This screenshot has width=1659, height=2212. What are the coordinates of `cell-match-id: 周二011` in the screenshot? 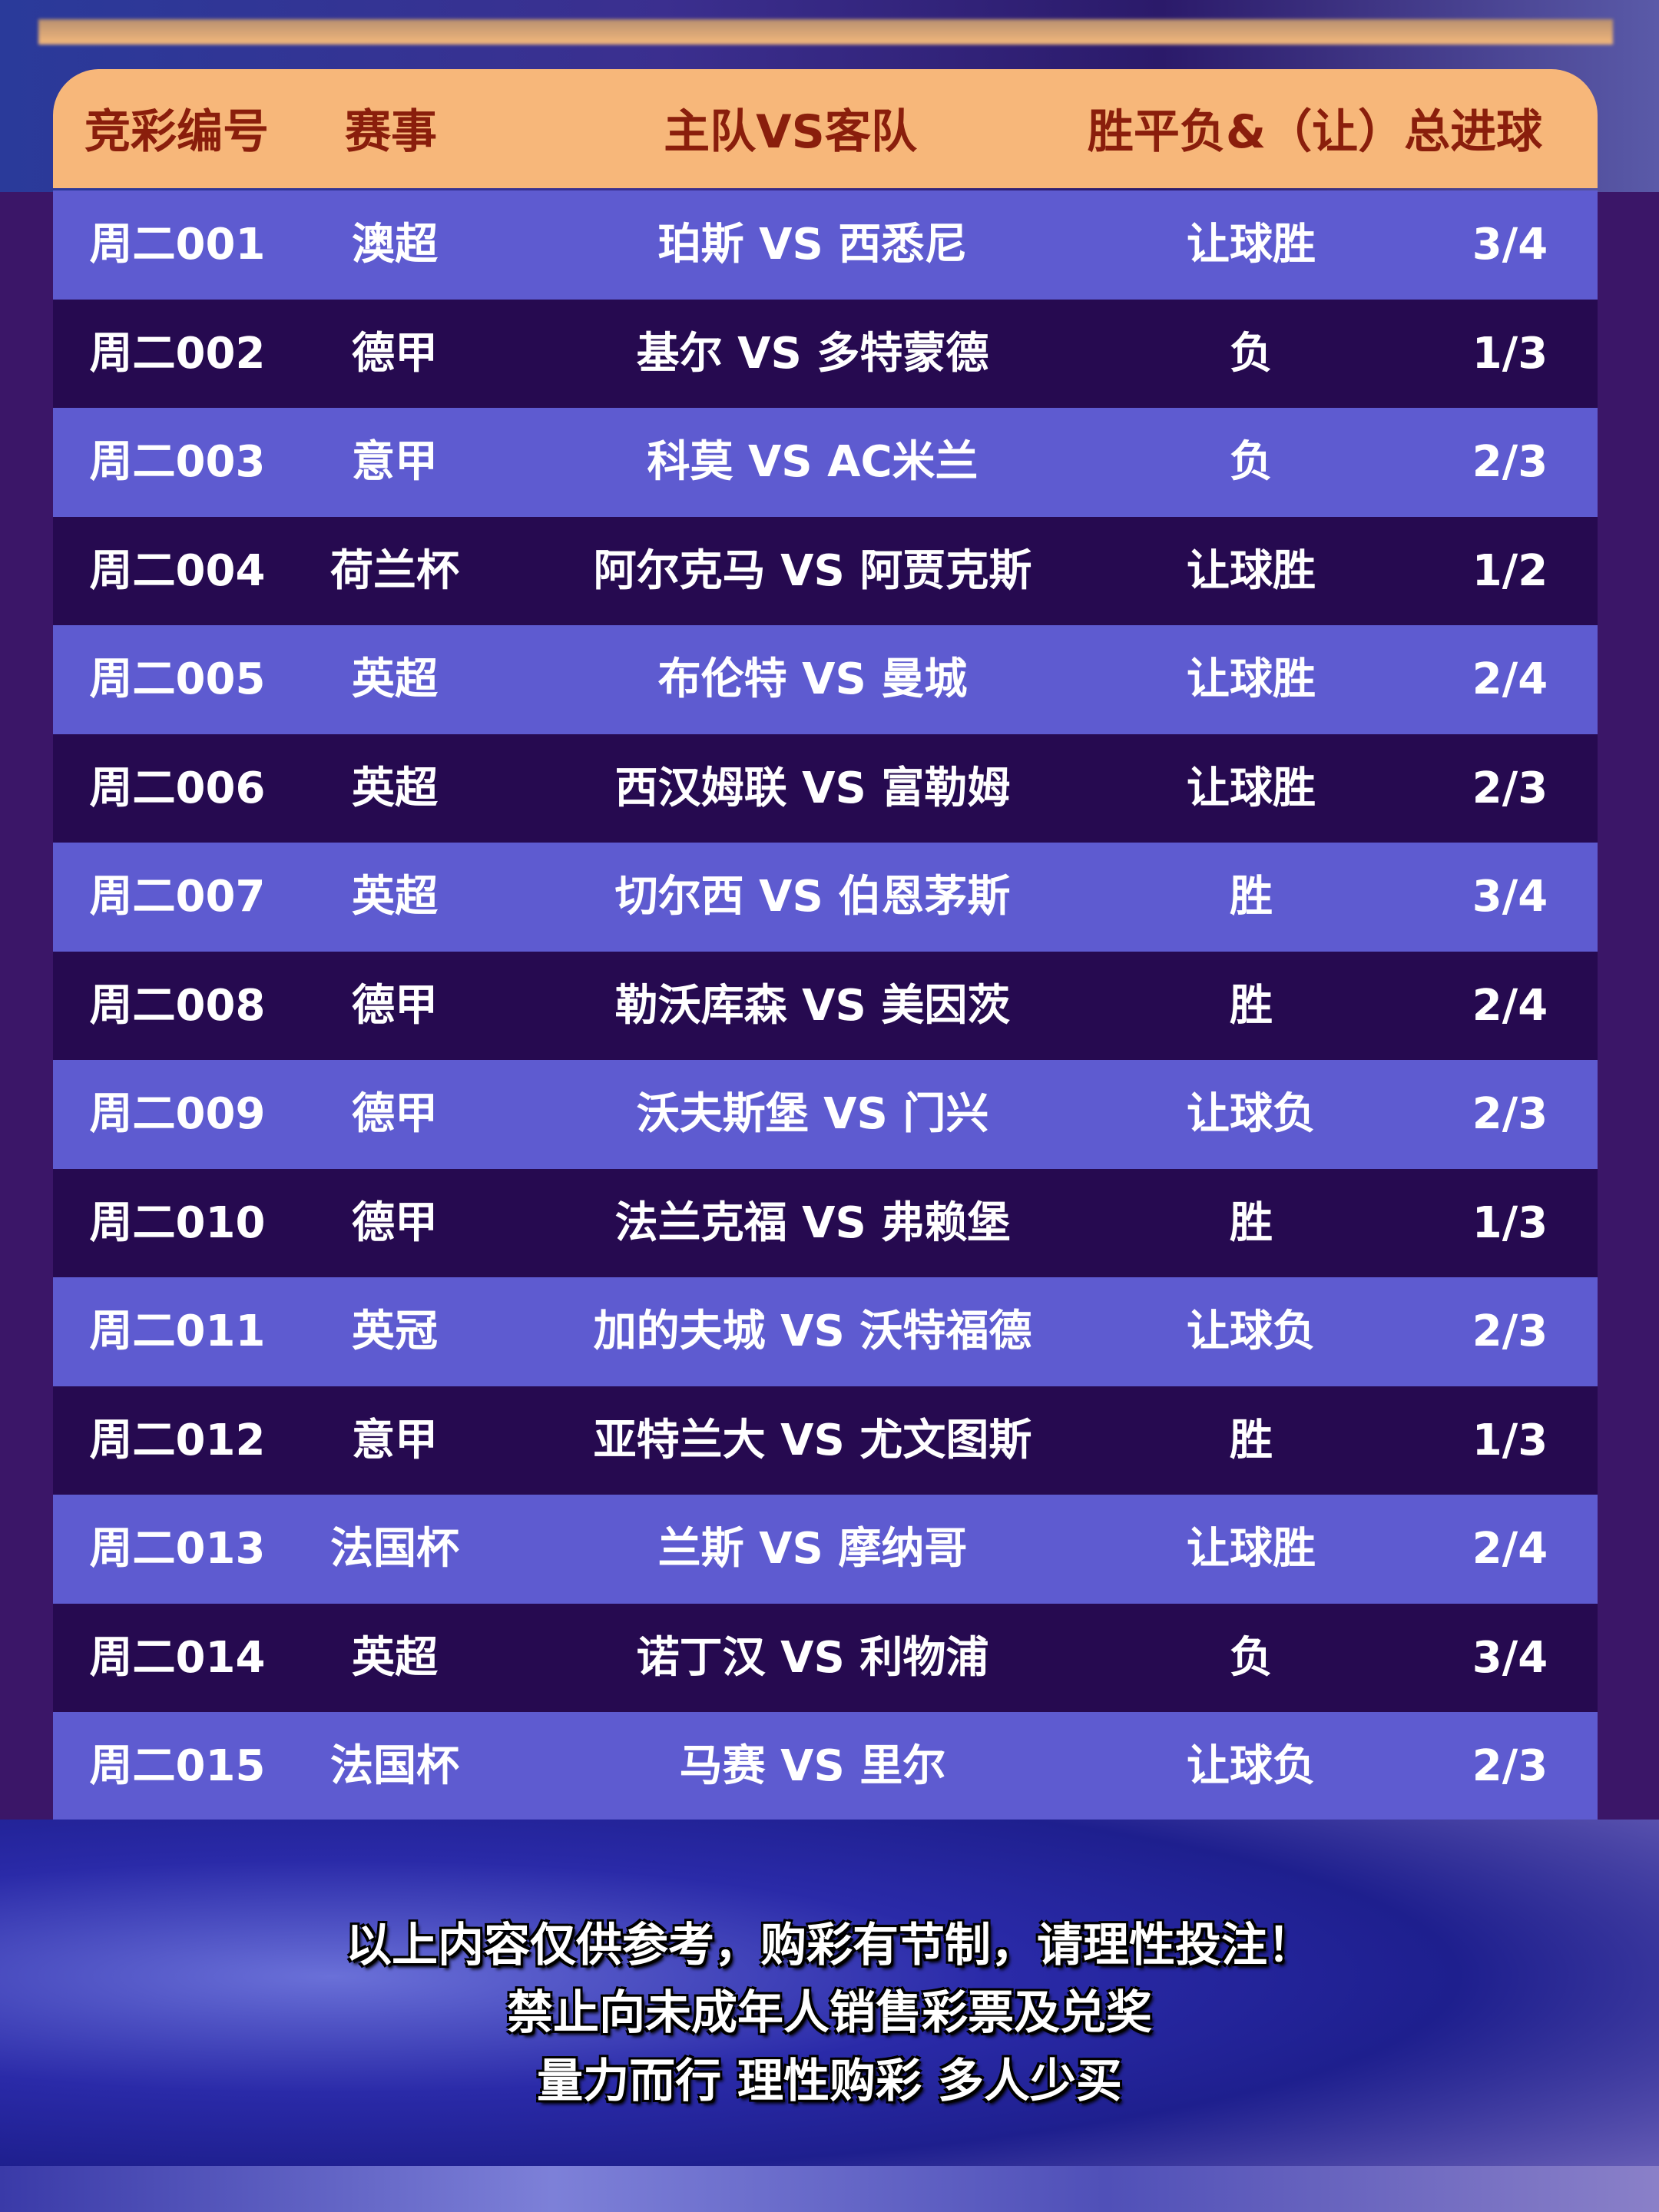 It's located at (178, 1331).